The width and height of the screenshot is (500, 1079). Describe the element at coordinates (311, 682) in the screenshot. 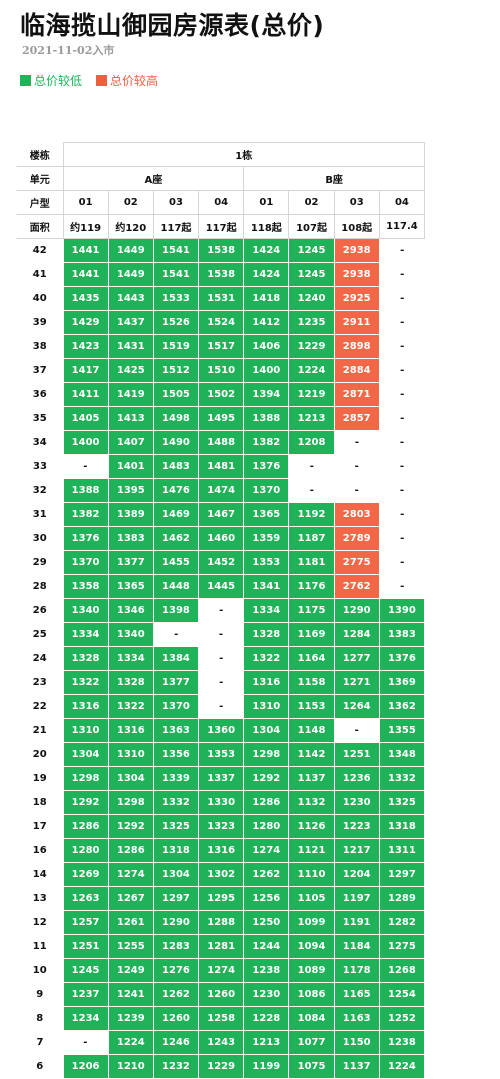

I see `price-cell: 1158` at that location.